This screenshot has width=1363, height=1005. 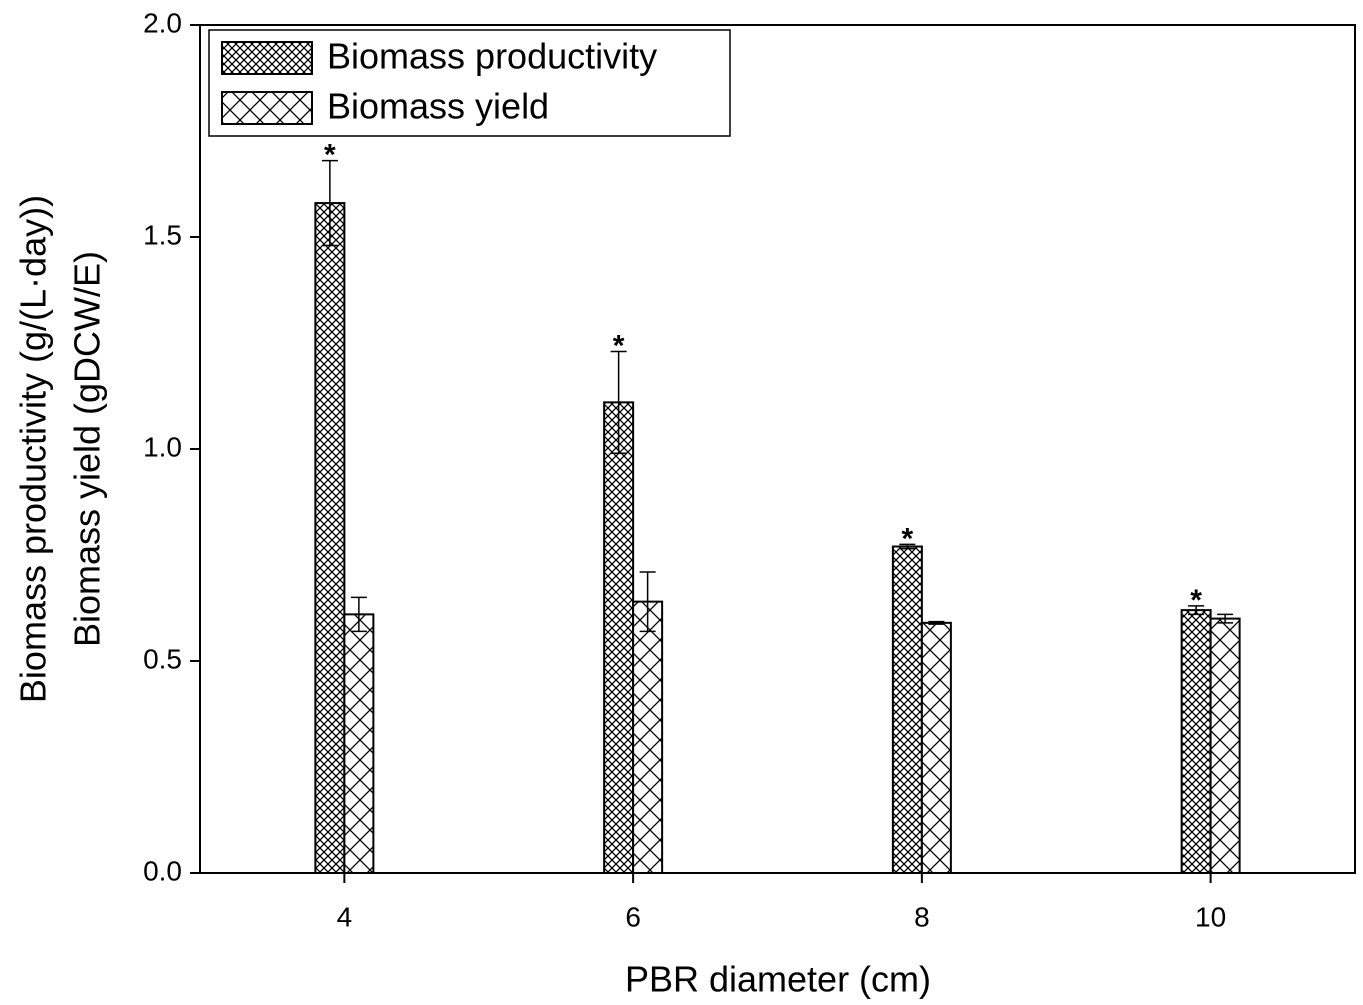 What do you see at coordinates (1210, 916) in the screenshot?
I see `x-tick-label: 10` at bounding box center [1210, 916].